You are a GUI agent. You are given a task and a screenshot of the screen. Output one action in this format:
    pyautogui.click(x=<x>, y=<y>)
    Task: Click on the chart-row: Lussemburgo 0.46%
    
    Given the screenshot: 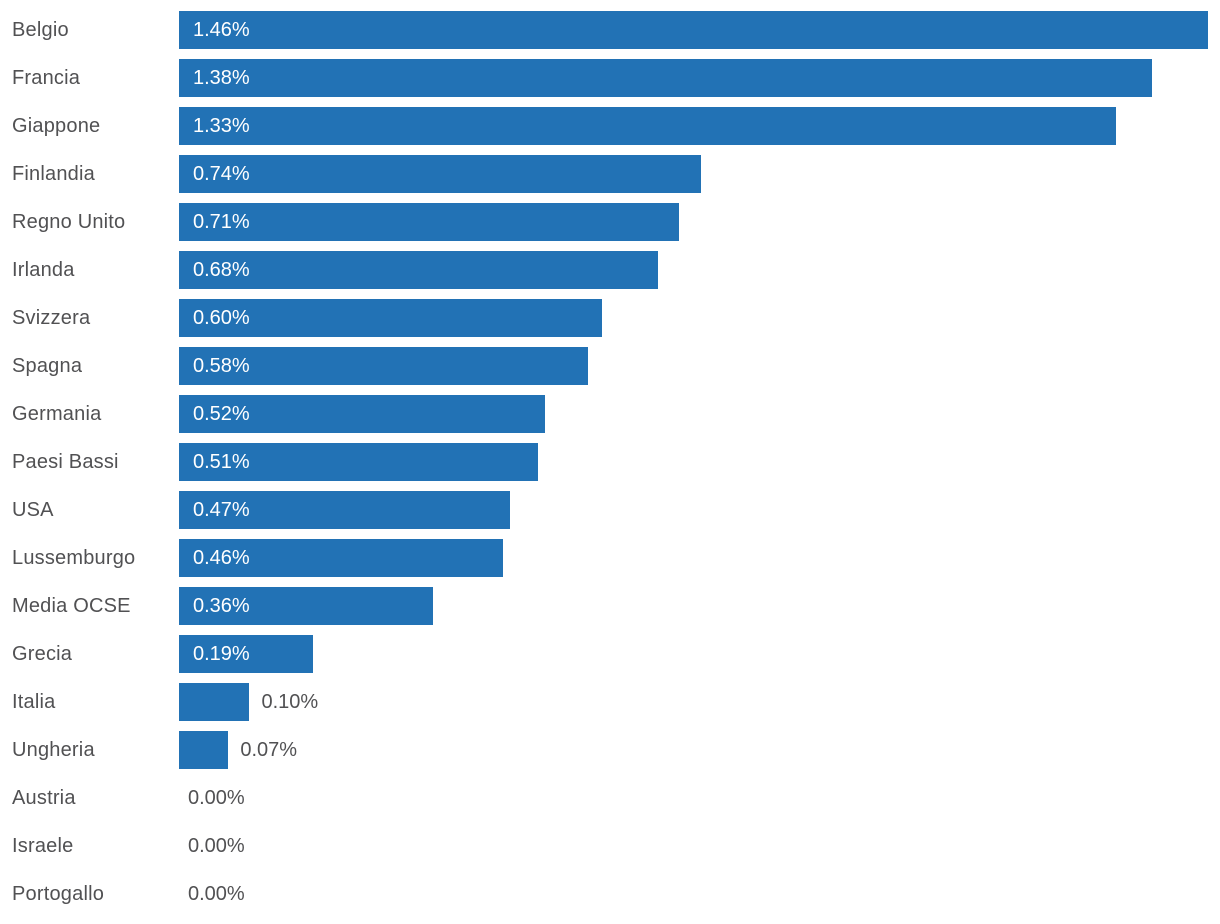 What is the action you would take?
    pyautogui.click(x=610, y=558)
    